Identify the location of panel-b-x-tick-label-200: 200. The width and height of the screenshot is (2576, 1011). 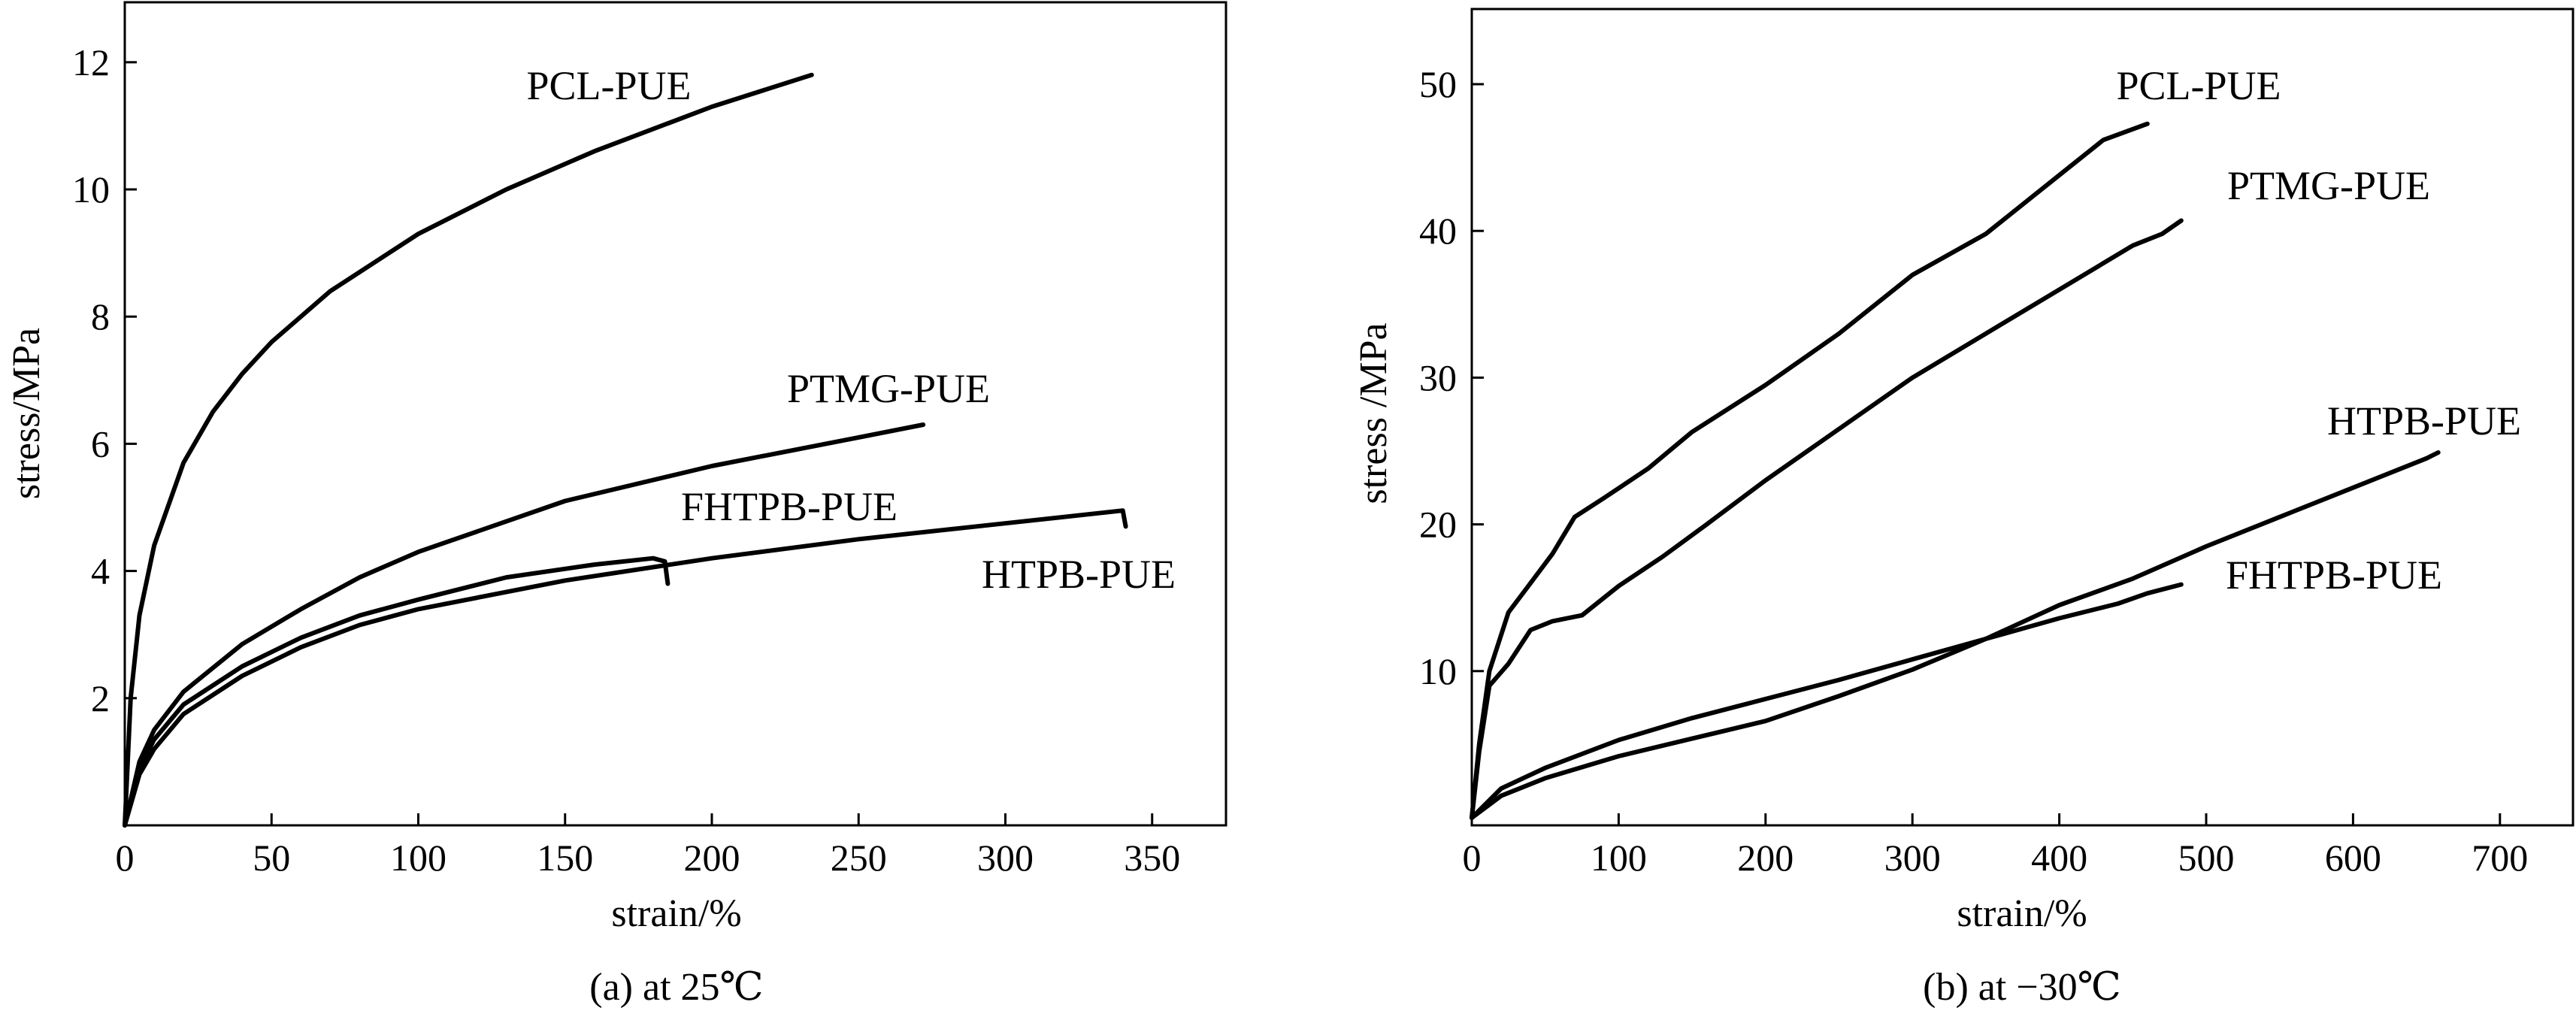
(1765, 858).